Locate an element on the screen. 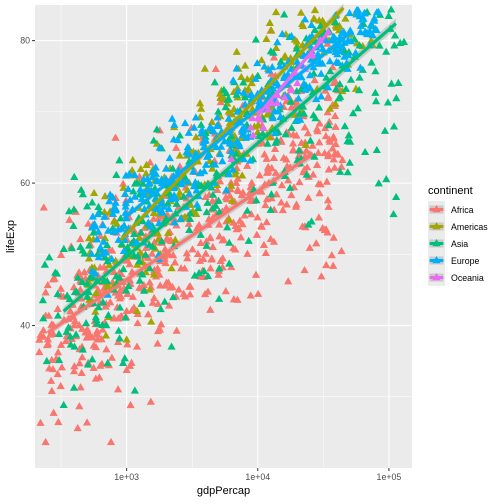 This screenshot has height=504, width=504. point-oceania is located at coordinates (252, 118).